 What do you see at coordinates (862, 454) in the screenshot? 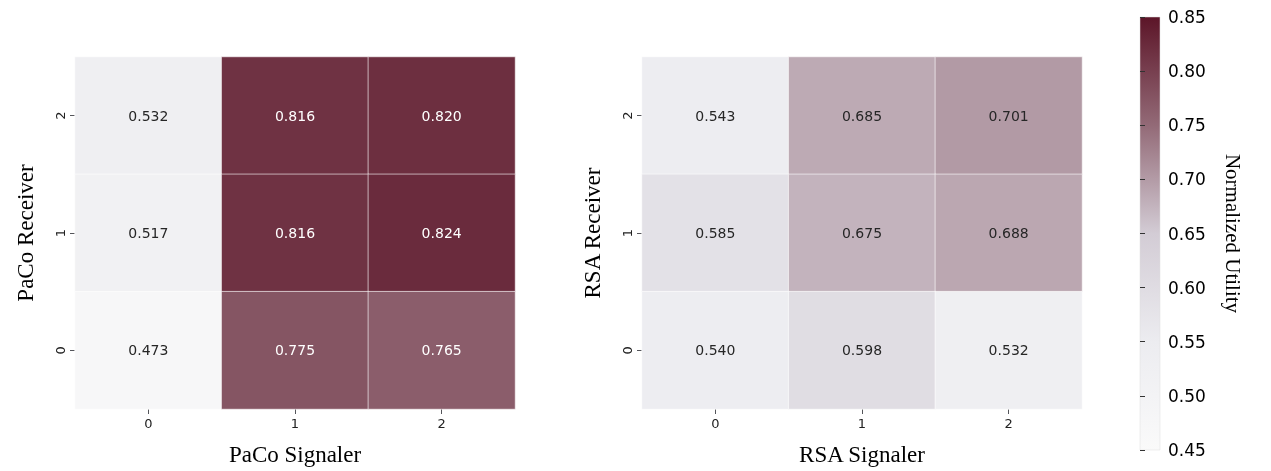
I see `x-axis-title: RSA Signaler` at bounding box center [862, 454].